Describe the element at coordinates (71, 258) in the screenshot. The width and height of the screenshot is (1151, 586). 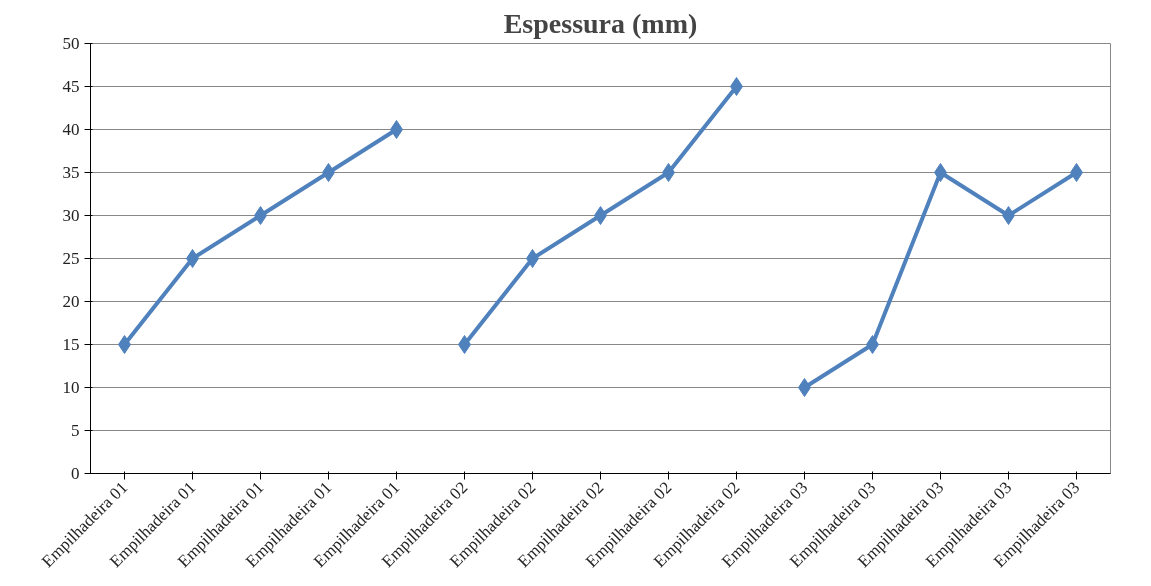
I see `y-tick-label: 25` at that location.